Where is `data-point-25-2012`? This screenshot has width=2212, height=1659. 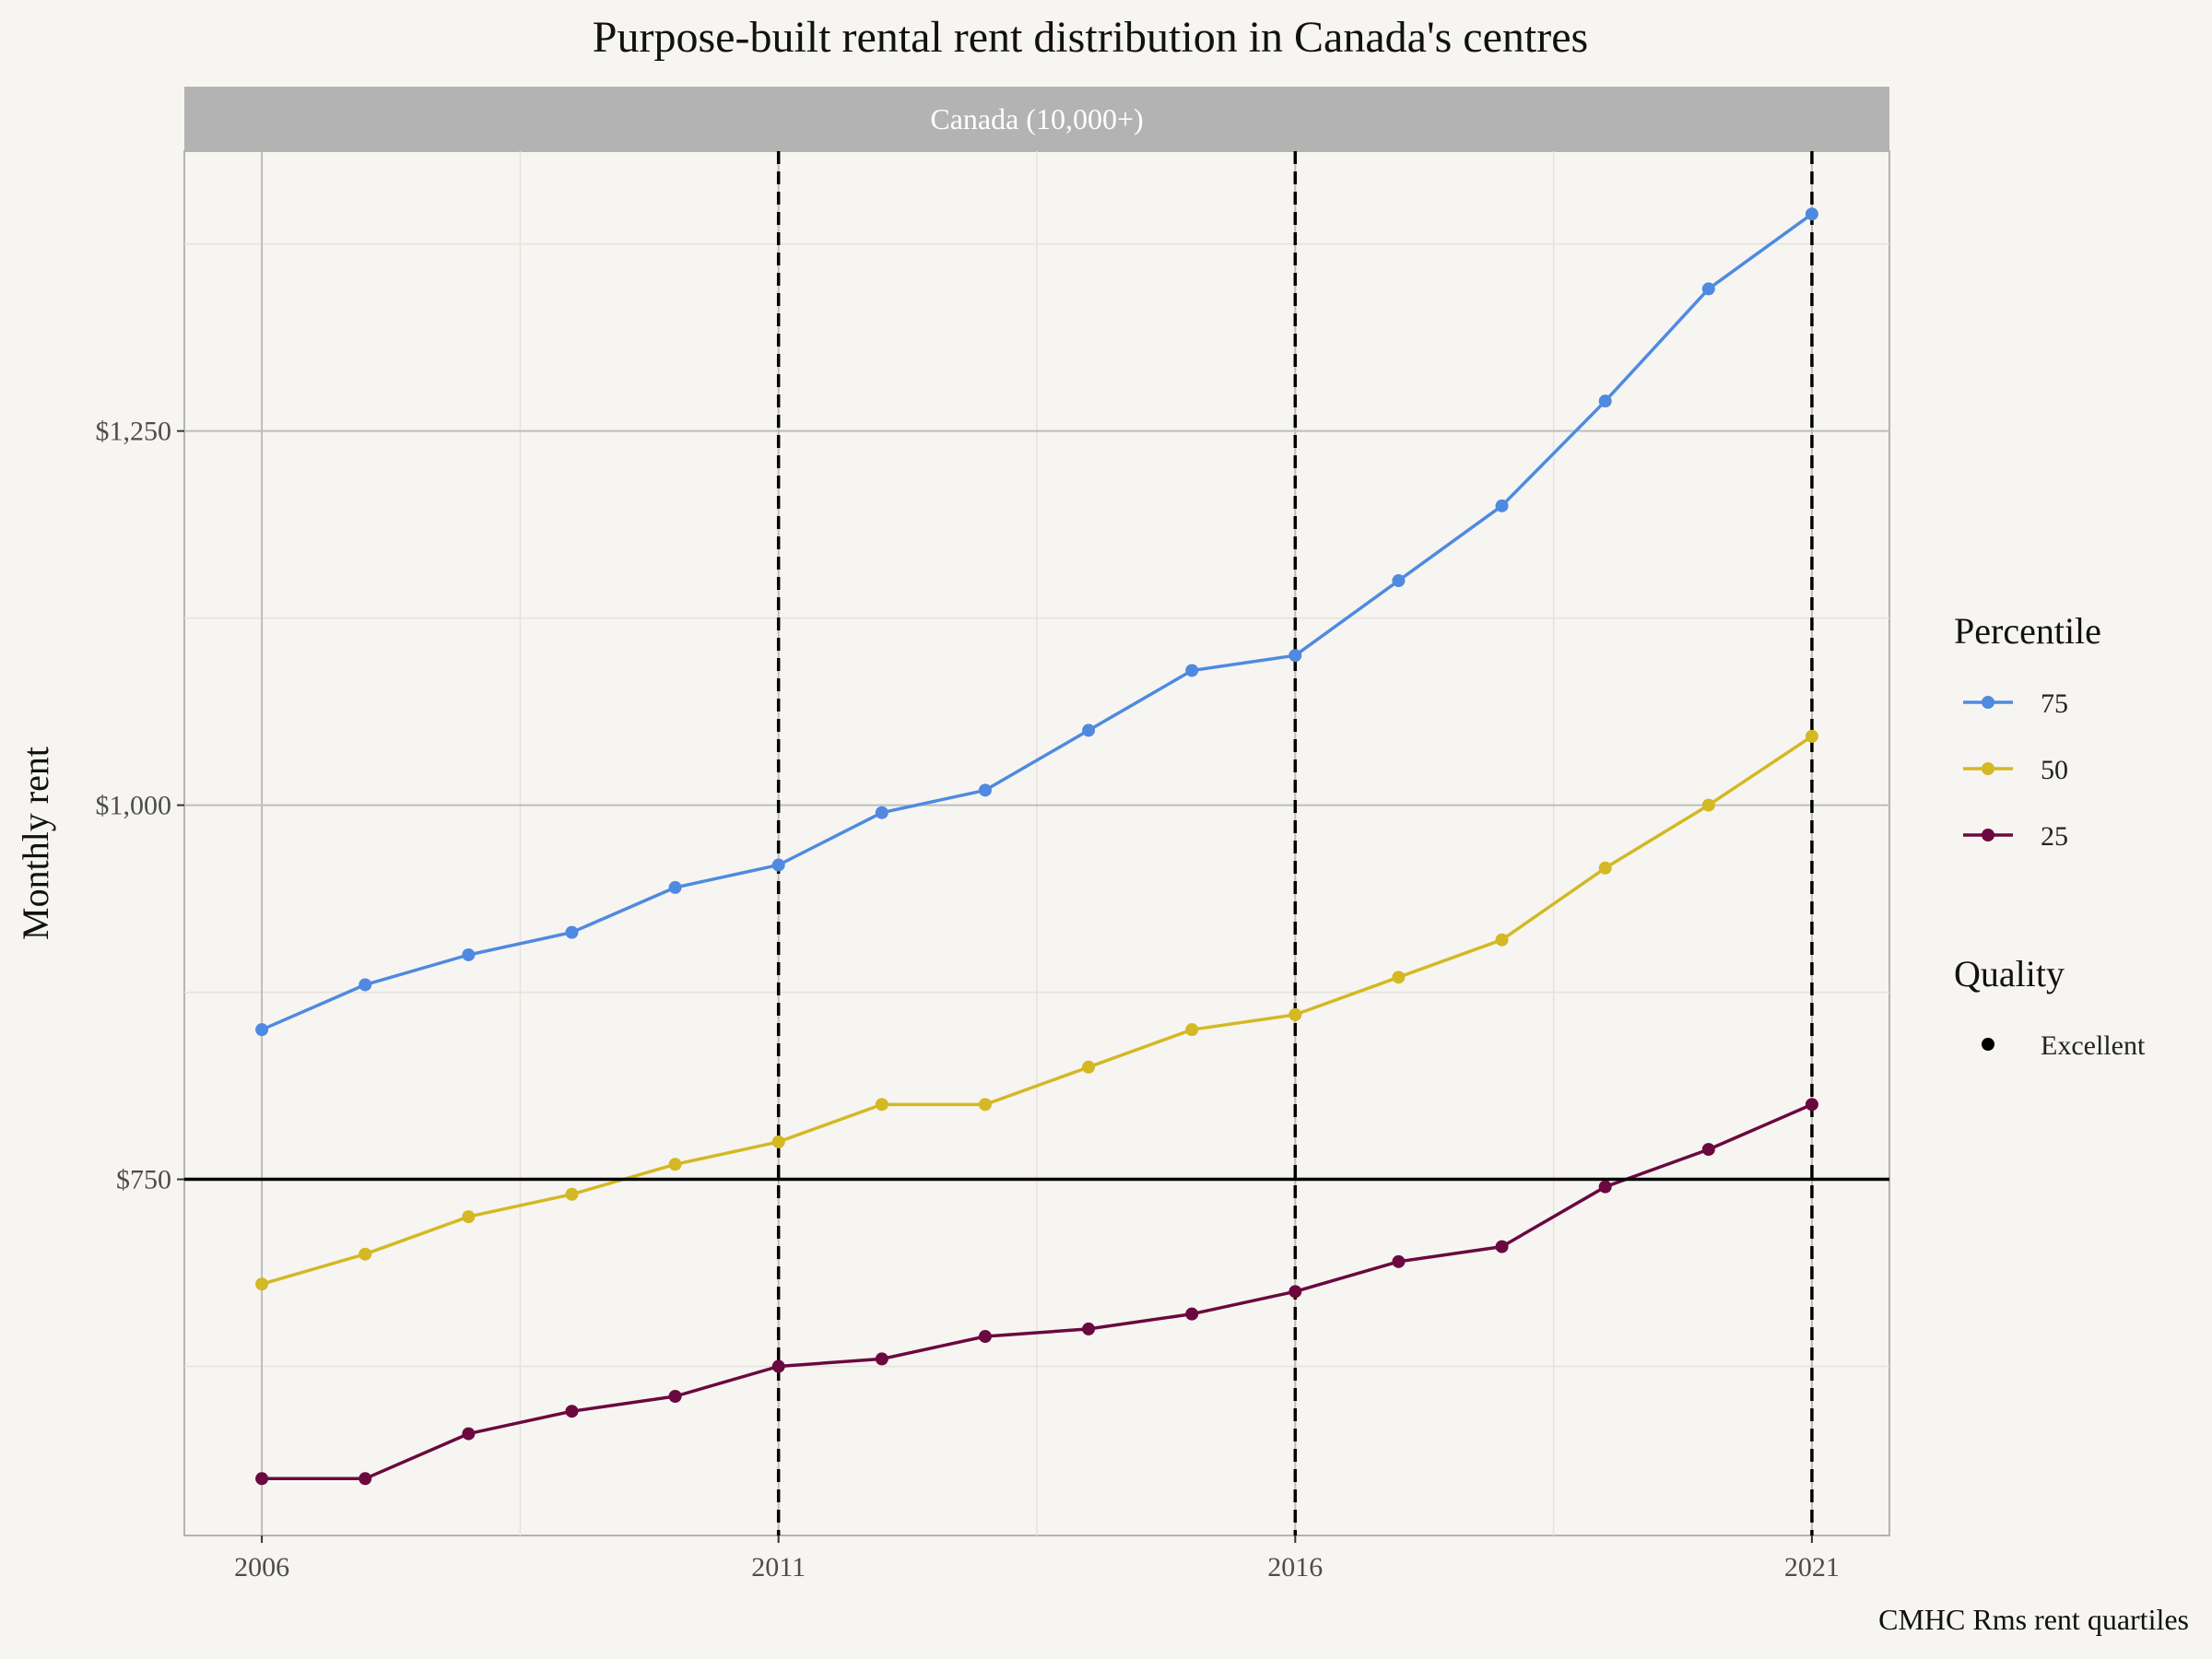 data-point-25-2012 is located at coordinates (881, 1359).